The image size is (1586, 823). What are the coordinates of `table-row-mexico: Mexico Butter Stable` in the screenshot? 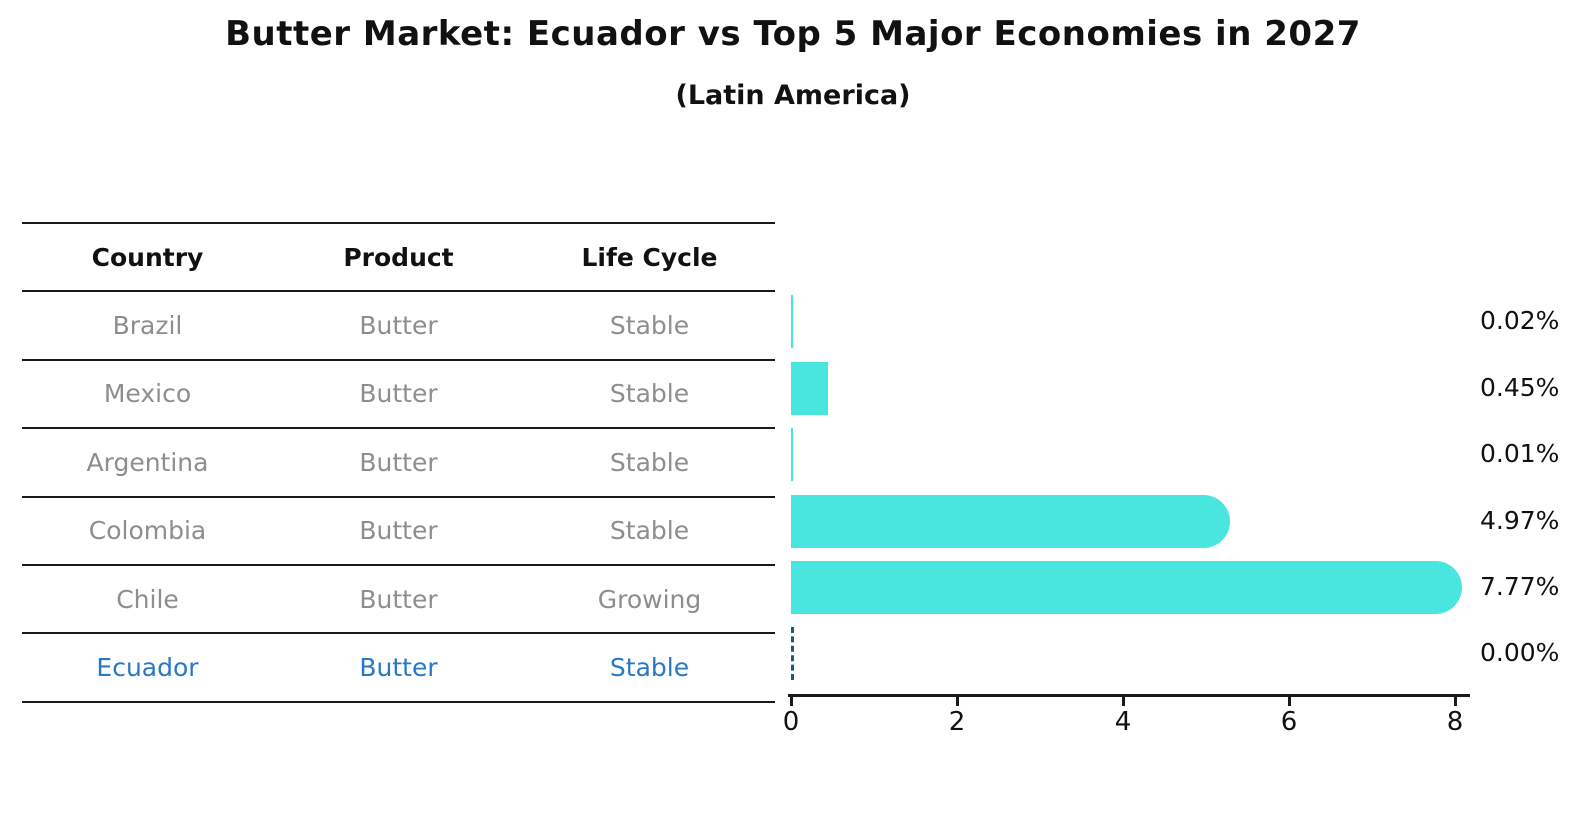 It's located at (398, 392).